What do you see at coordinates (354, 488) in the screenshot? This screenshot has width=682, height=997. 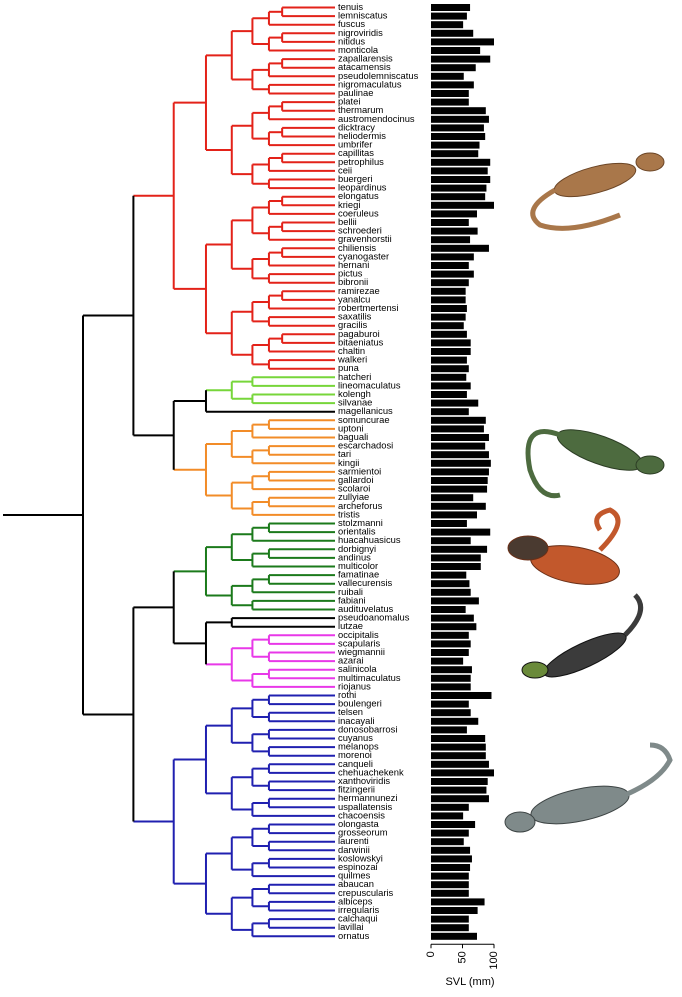 I see `species-label: scolaroi` at bounding box center [354, 488].